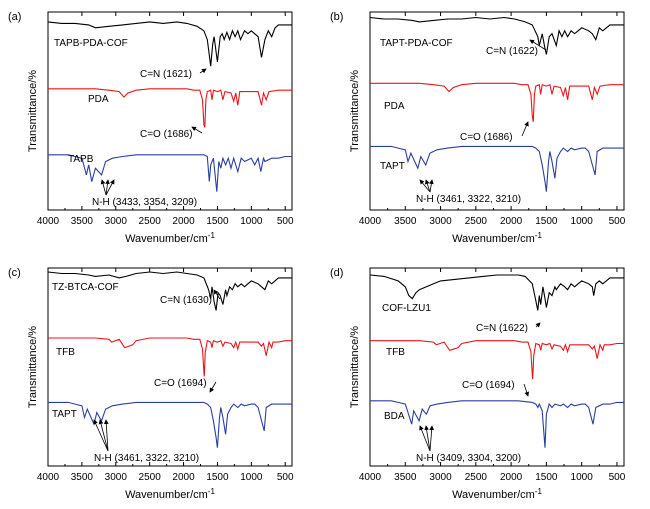 This screenshot has height=509, width=650. Describe the element at coordinates (336, 273) in the screenshot. I see `panel-label: (d)` at that location.